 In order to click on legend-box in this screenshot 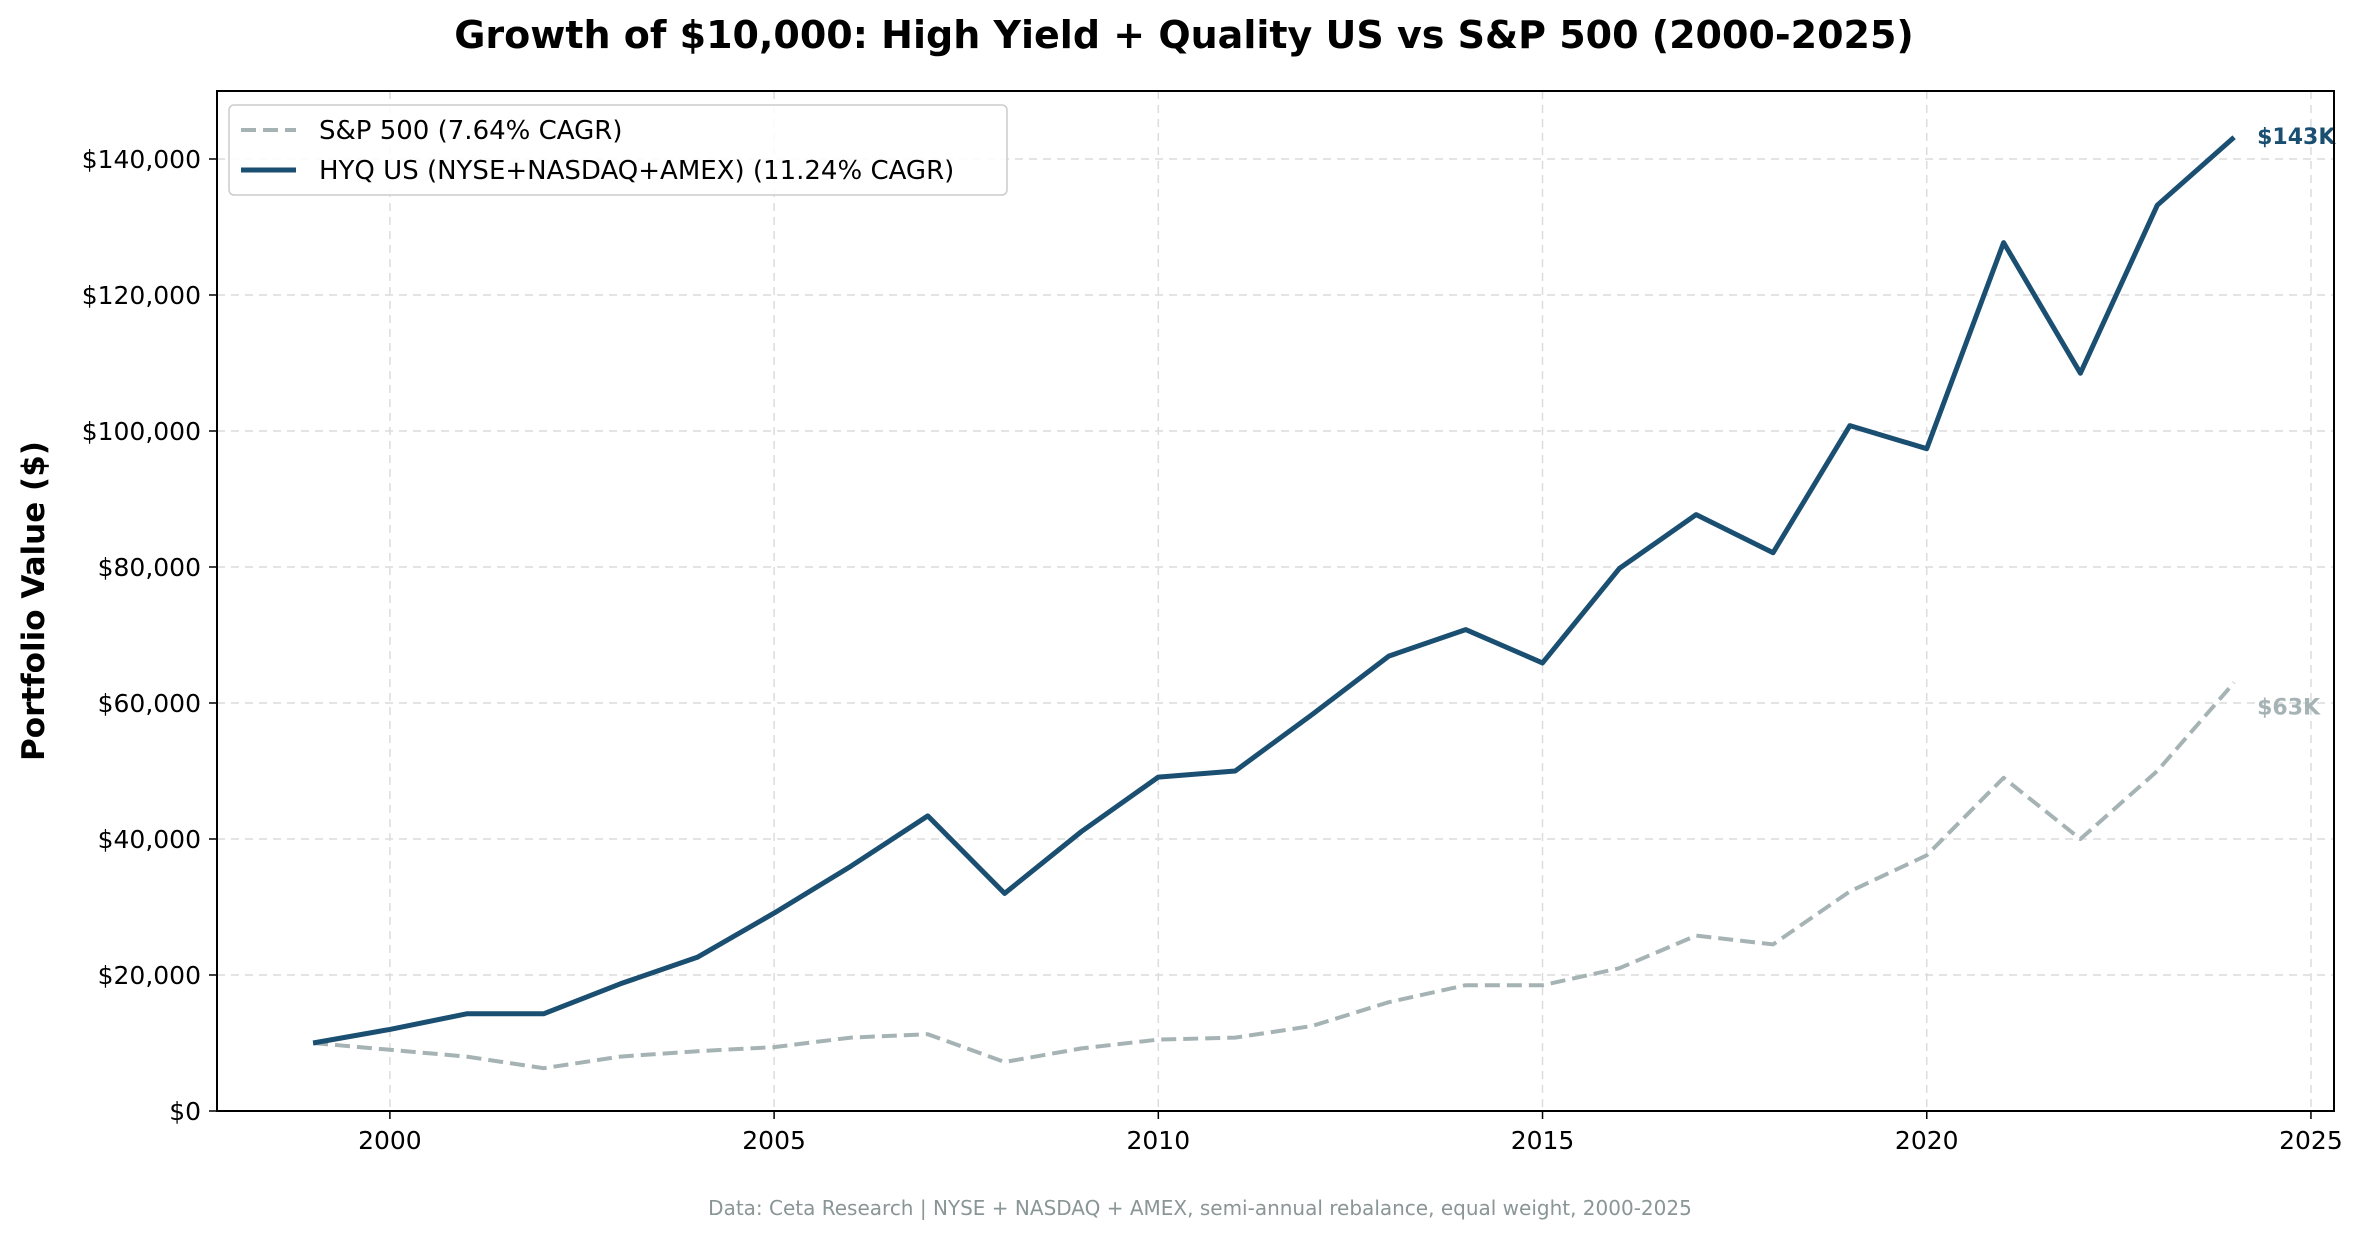, I will do `click(618, 150)`.